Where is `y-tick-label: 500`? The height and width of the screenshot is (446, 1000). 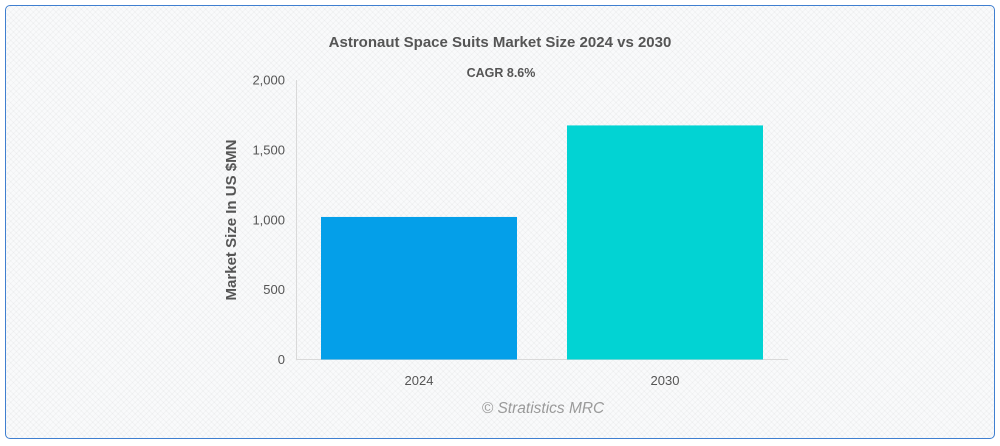
y-tick-label: 500 is located at coordinates (274, 289).